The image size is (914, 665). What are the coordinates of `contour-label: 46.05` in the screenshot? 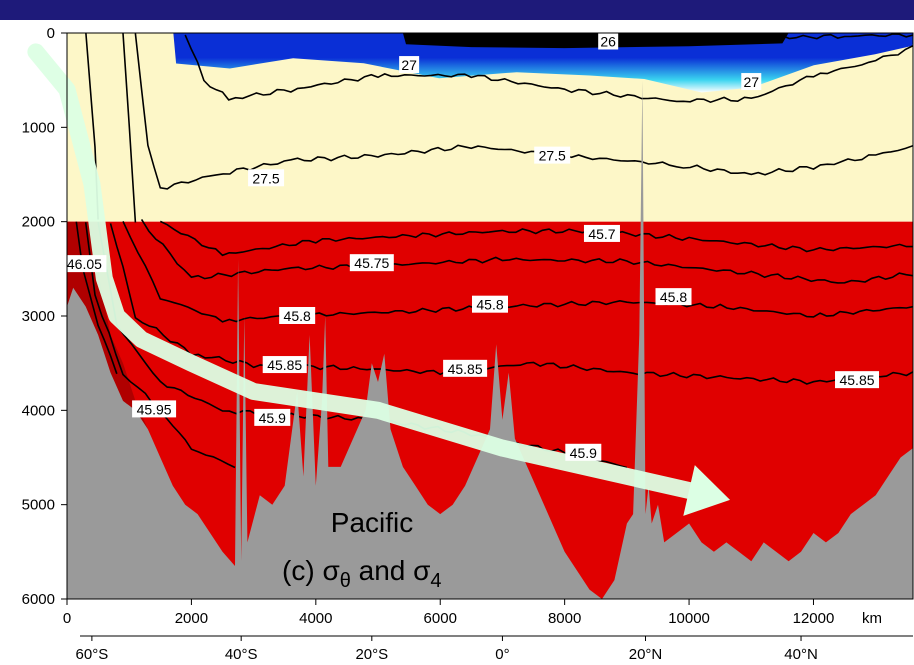 It's located at (84, 264).